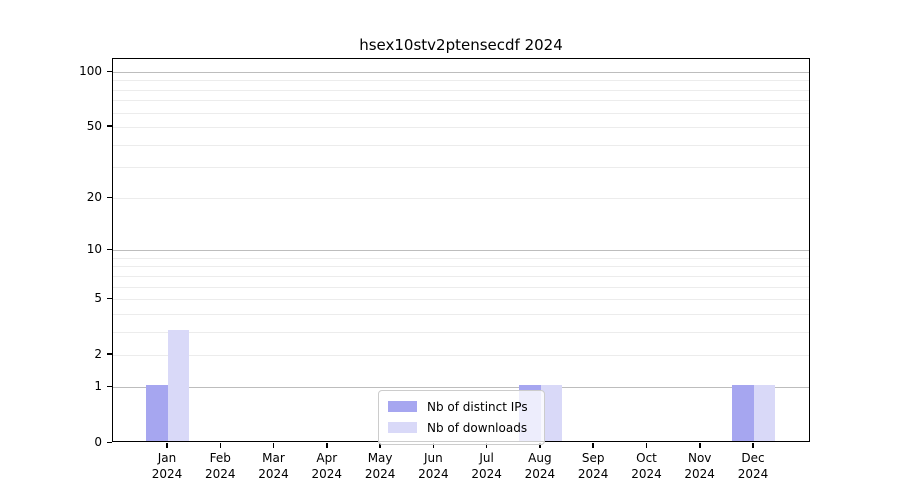 This screenshot has width=900, height=500. I want to click on x-axis-tick-label: Jul 2024, so click(486, 466).